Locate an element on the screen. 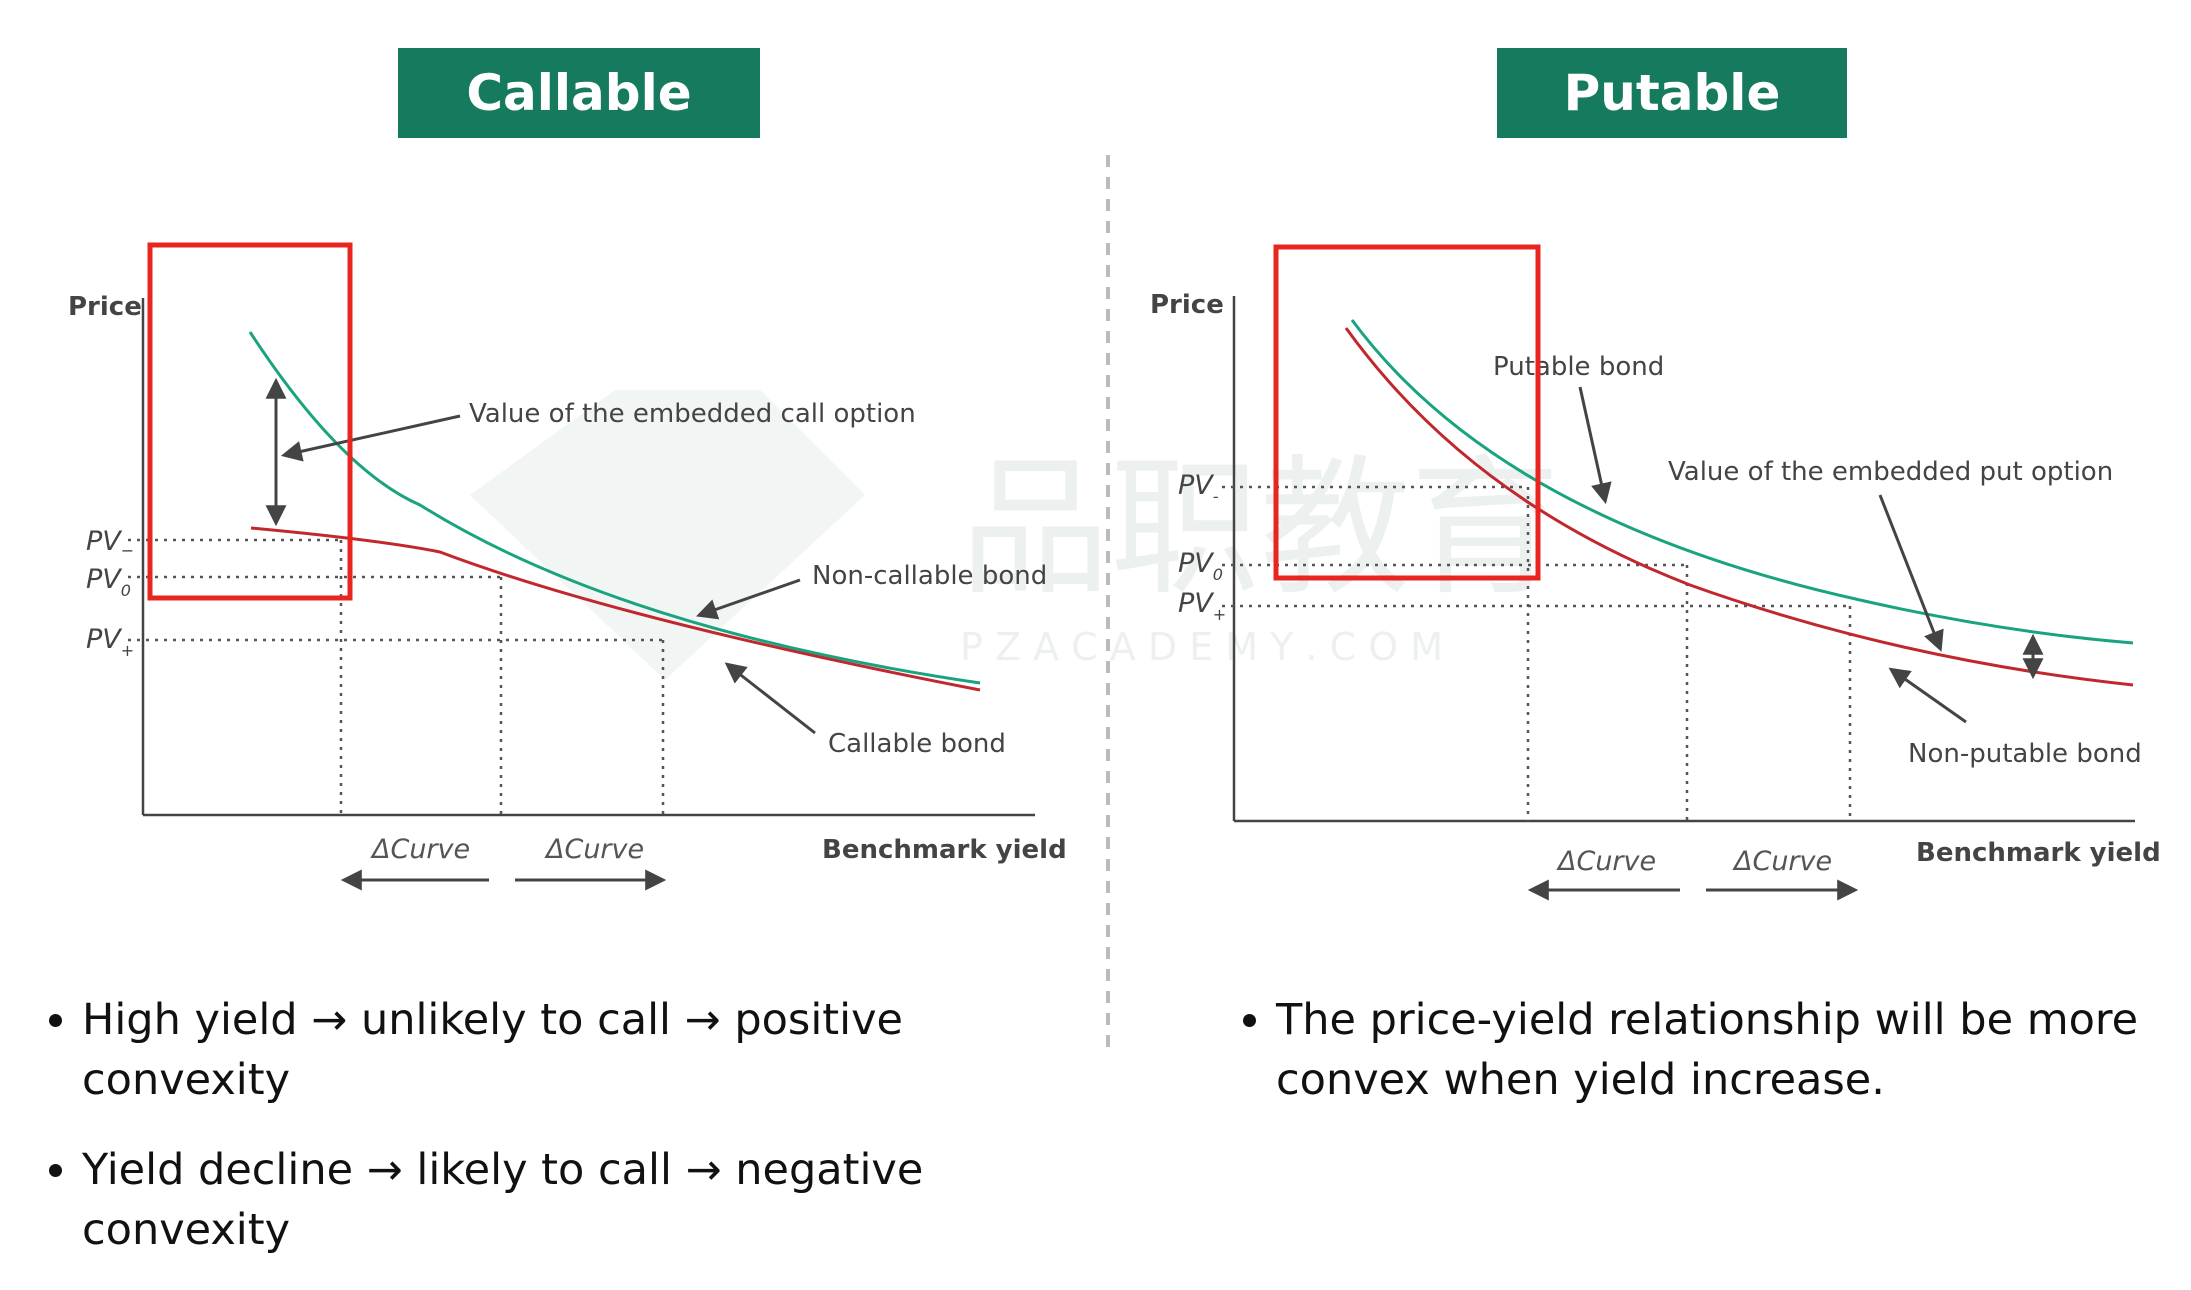 The width and height of the screenshot is (2191, 1290). putable-x-label: Benchmark yield is located at coordinates (2038, 853).